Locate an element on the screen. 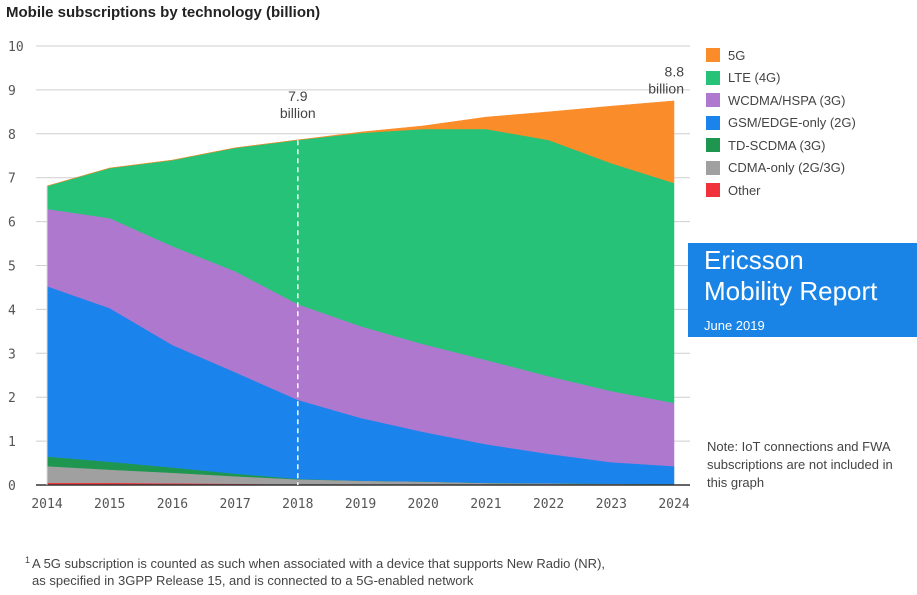  y-tick-label: 1 is located at coordinates (12, 442).